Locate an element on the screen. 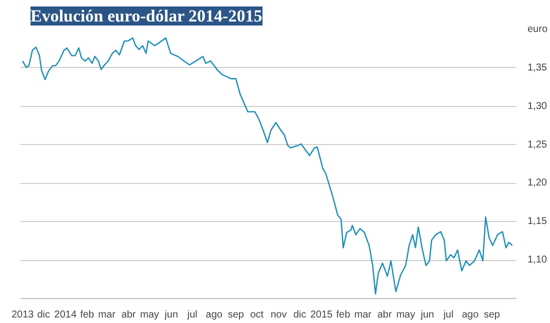 This screenshot has height=323, width=550. y-tick-label: 1,15 is located at coordinates (538, 222).